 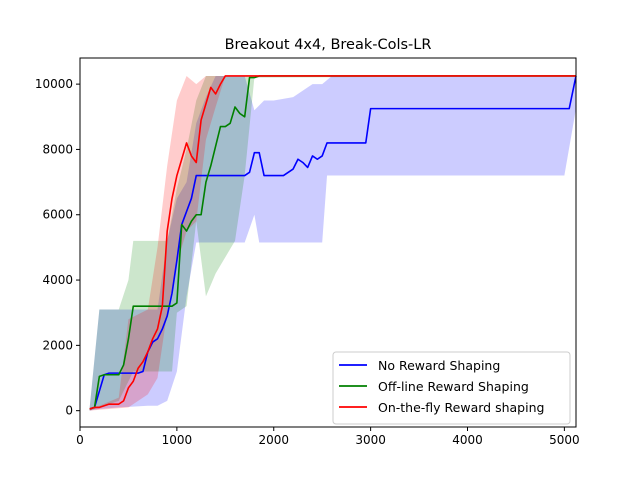 What do you see at coordinates (80, 440) in the screenshot?
I see `x-tick-label: 0` at bounding box center [80, 440].